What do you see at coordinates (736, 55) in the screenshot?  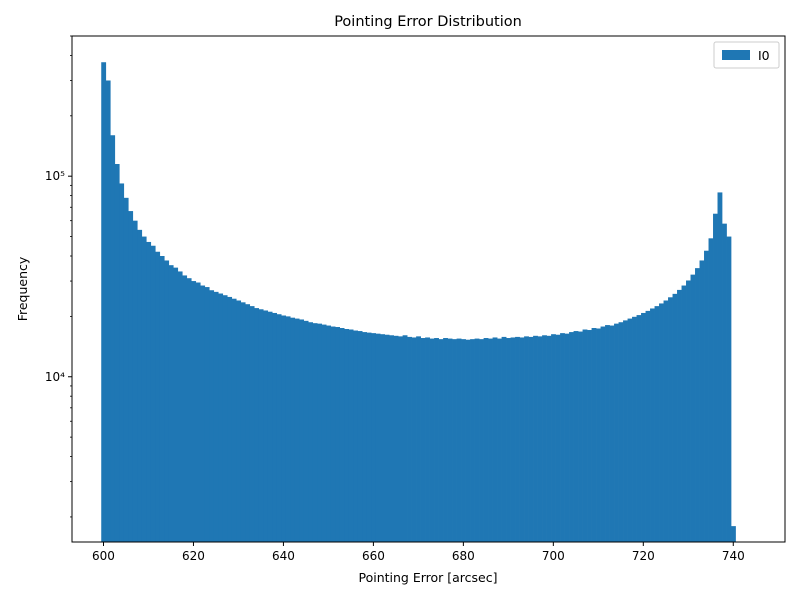 I see `legend-swatch-i0` at bounding box center [736, 55].